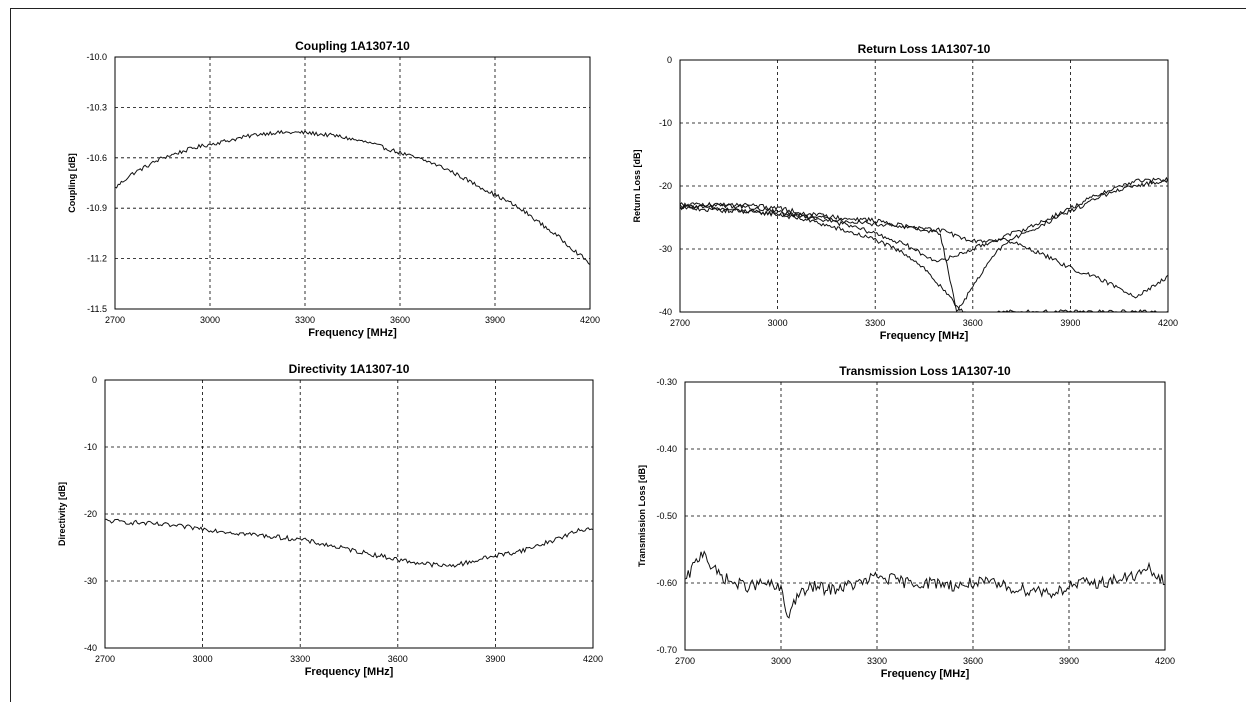  Describe the element at coordinates (666, 516) in the screenshot. I see `y-tick-label: -0.50` at that location.